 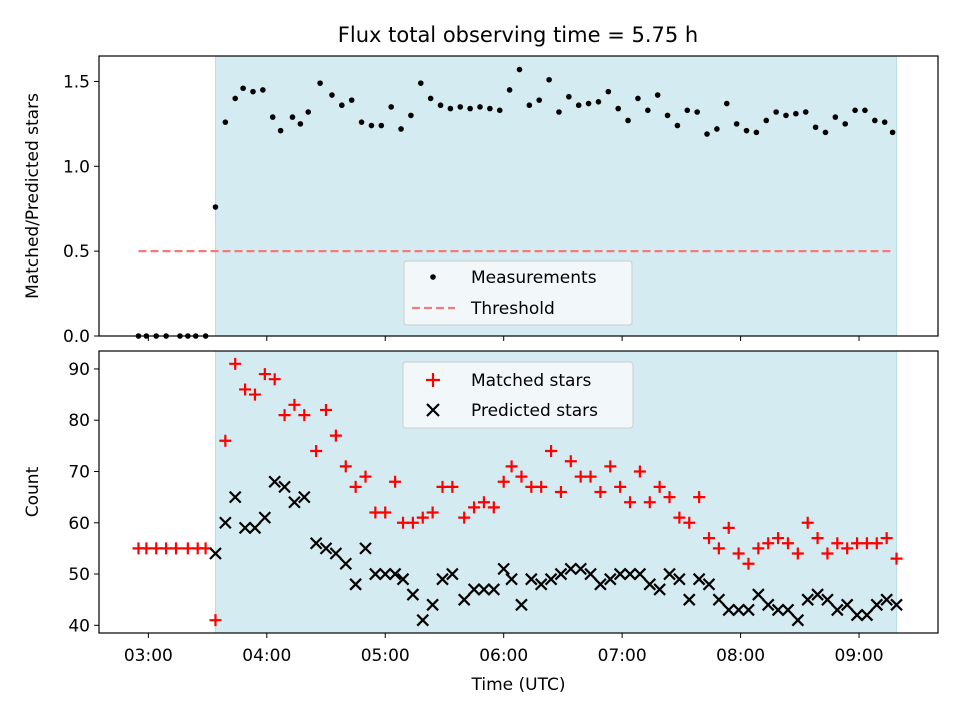 I want to click on y-tick-label: 0.0, so click(x=76, y=337).